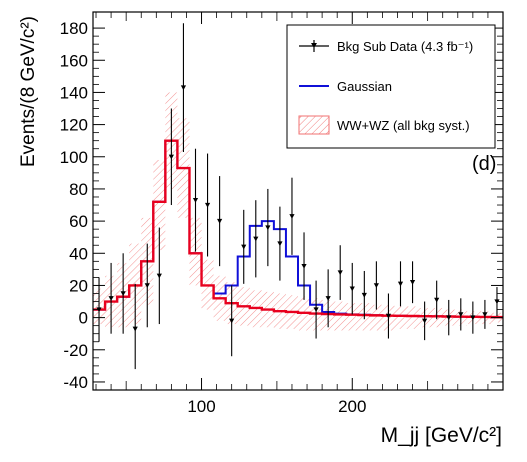 This screenshot has height=462, width=527. Describe the element at coordinates (74, 157) in the screenshot. I see `y-tick-label: 100` at that location.